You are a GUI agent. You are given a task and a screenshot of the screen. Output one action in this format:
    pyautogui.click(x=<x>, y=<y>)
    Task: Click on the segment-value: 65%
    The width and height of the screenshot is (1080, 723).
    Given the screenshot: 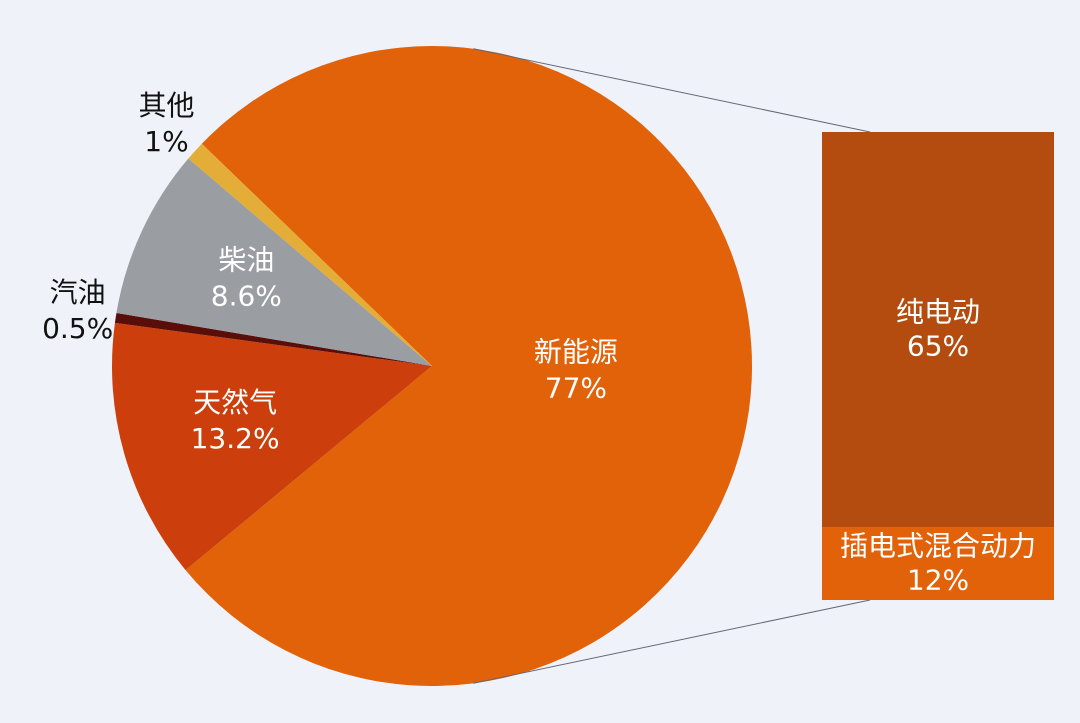 What is the action you would take?
    pyautogui.click(x=938, y=346)
    